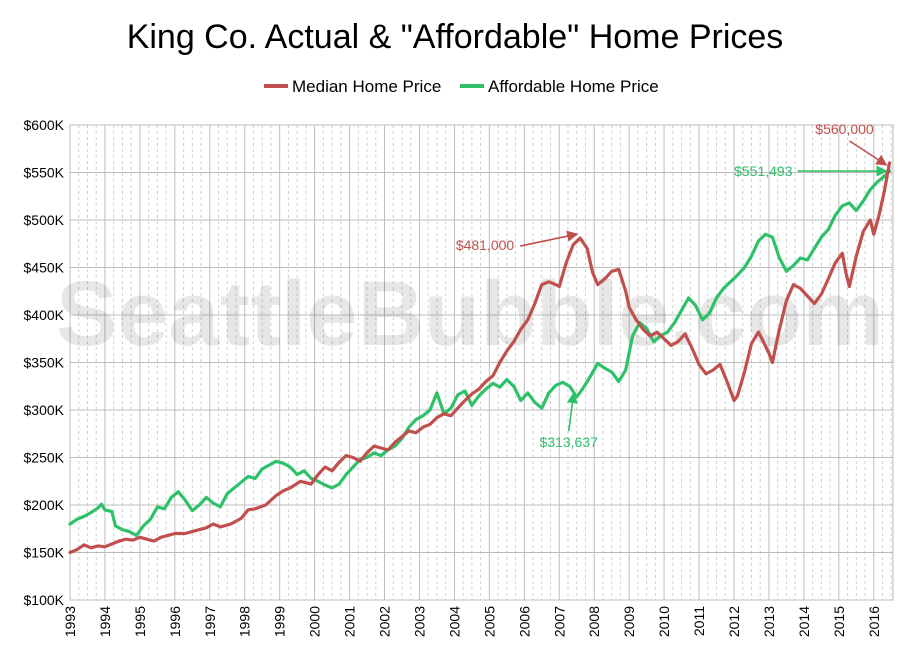 This screenshot has height=650, width=910. Describe the element at coordinates (569, 442) in the screenshot. I see `annotation-affordable-2007: $313,637` at that location.